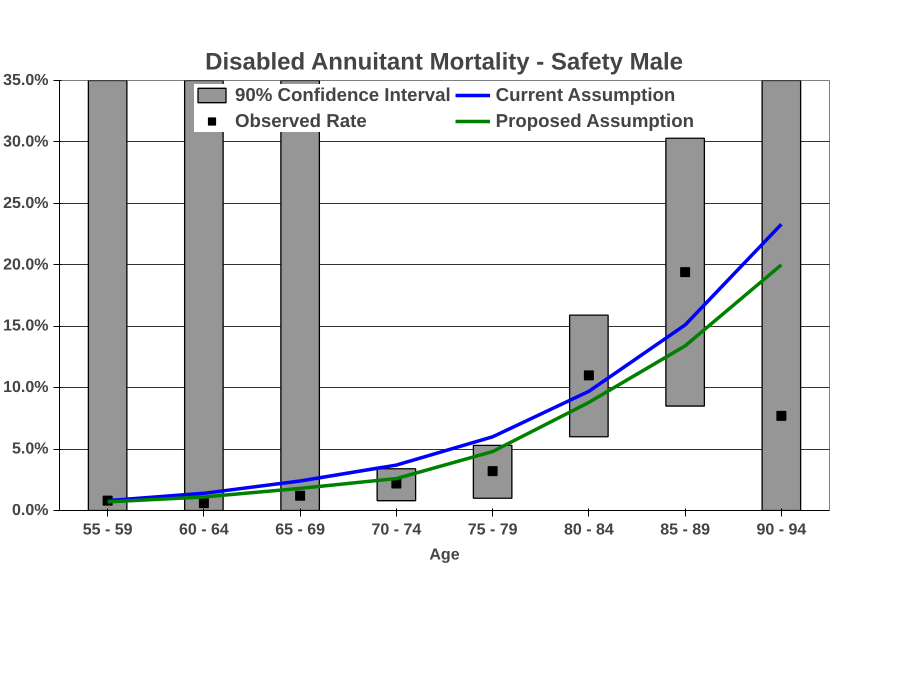  Describe the element at coordinates (444, 555) in the screenshot. I see `x-axis-title: Age` at that location.